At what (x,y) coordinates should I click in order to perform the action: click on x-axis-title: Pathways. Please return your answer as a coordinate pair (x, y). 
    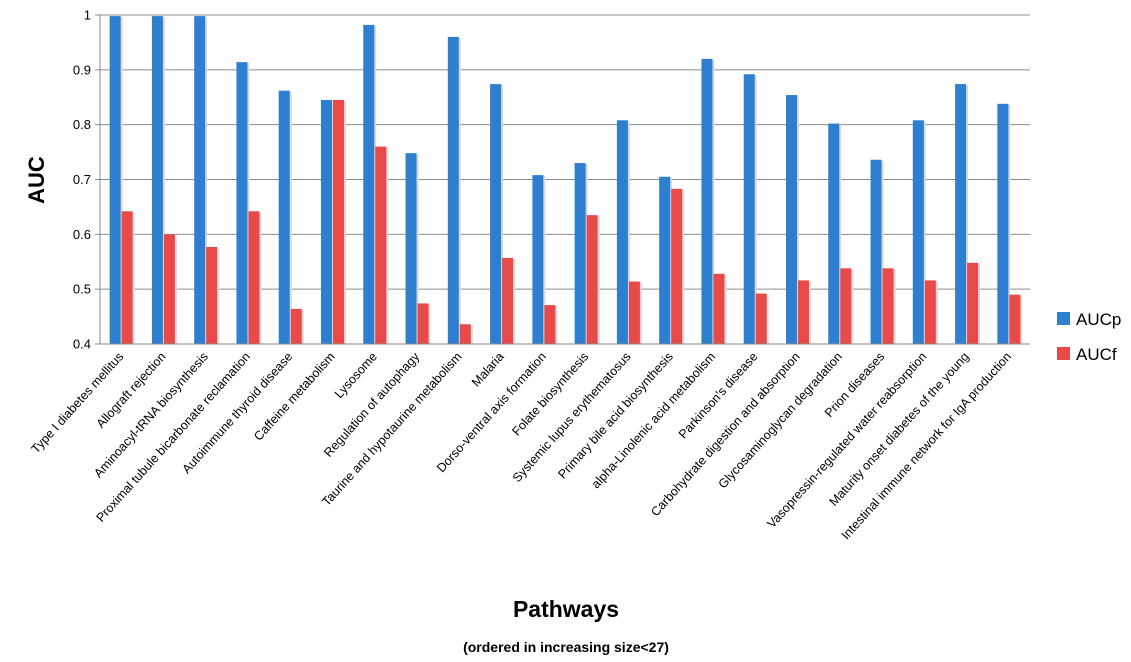
    Looking at the image, I should click on (566, 609).